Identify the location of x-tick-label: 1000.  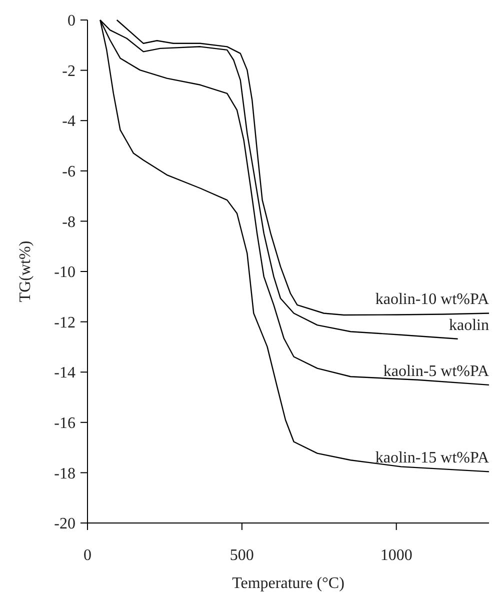
(396, 555).